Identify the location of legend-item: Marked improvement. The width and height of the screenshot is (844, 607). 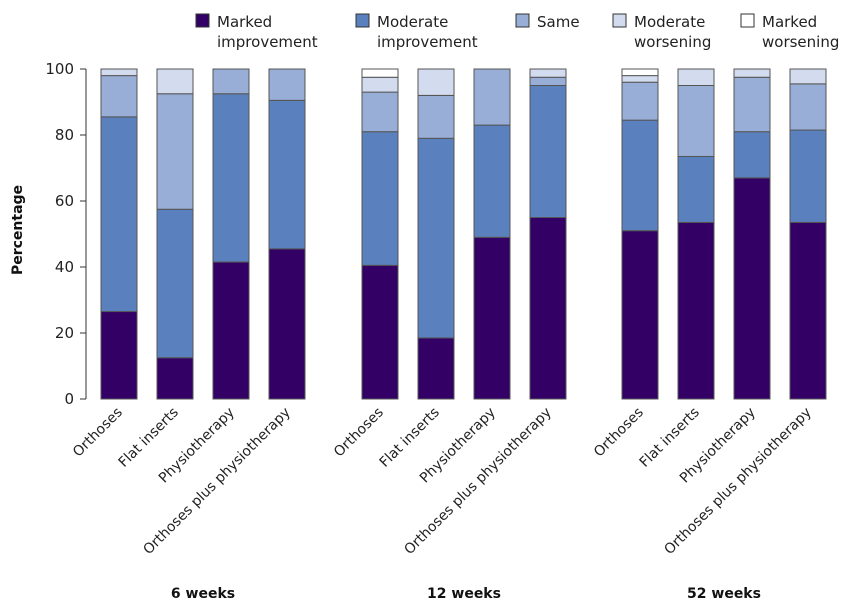
(256, 32).